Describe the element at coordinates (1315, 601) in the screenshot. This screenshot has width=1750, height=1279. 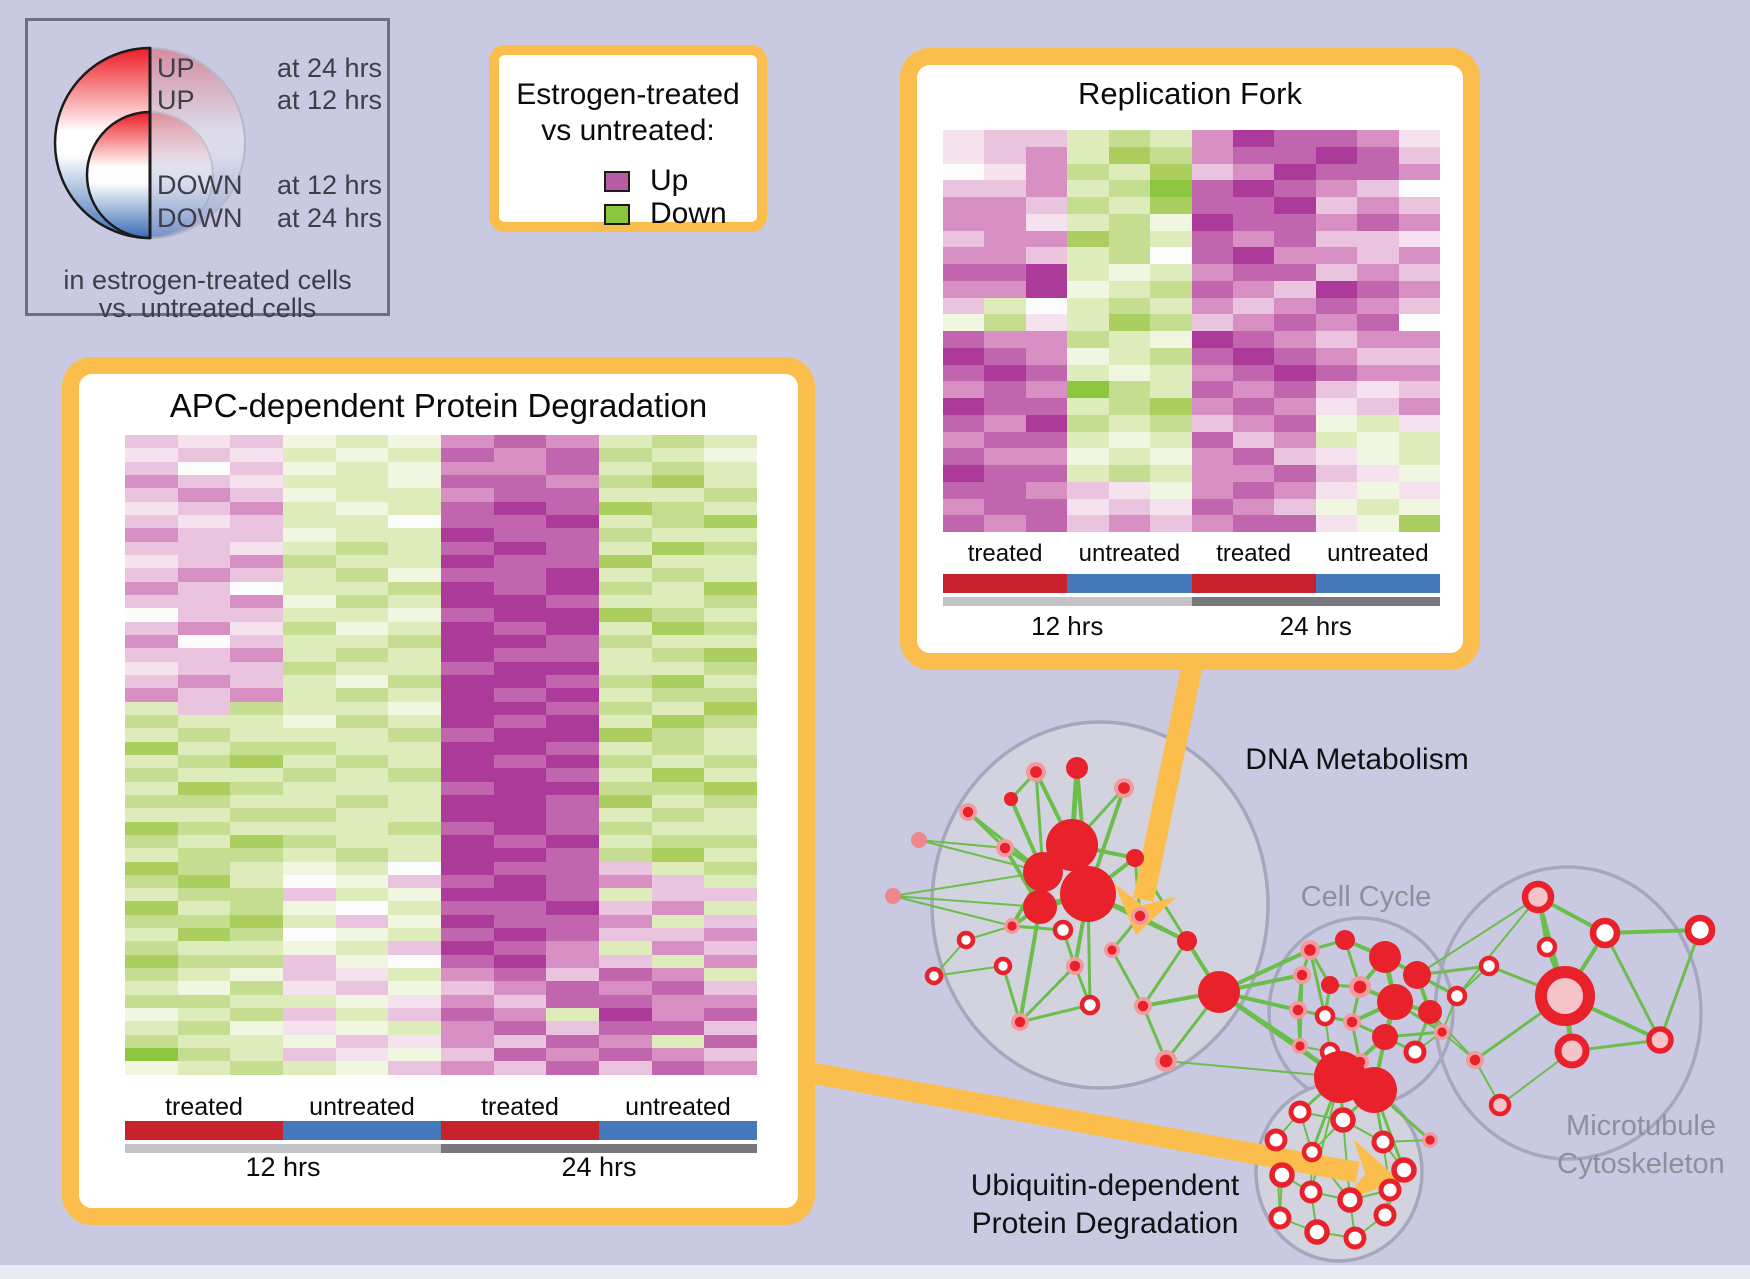
I see `24hrs-bar-segment` at that location.